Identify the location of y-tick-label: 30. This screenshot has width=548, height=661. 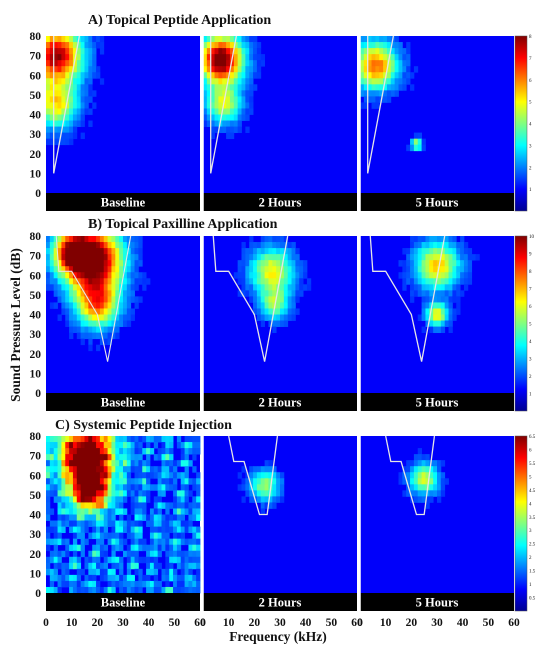
(36, 135).